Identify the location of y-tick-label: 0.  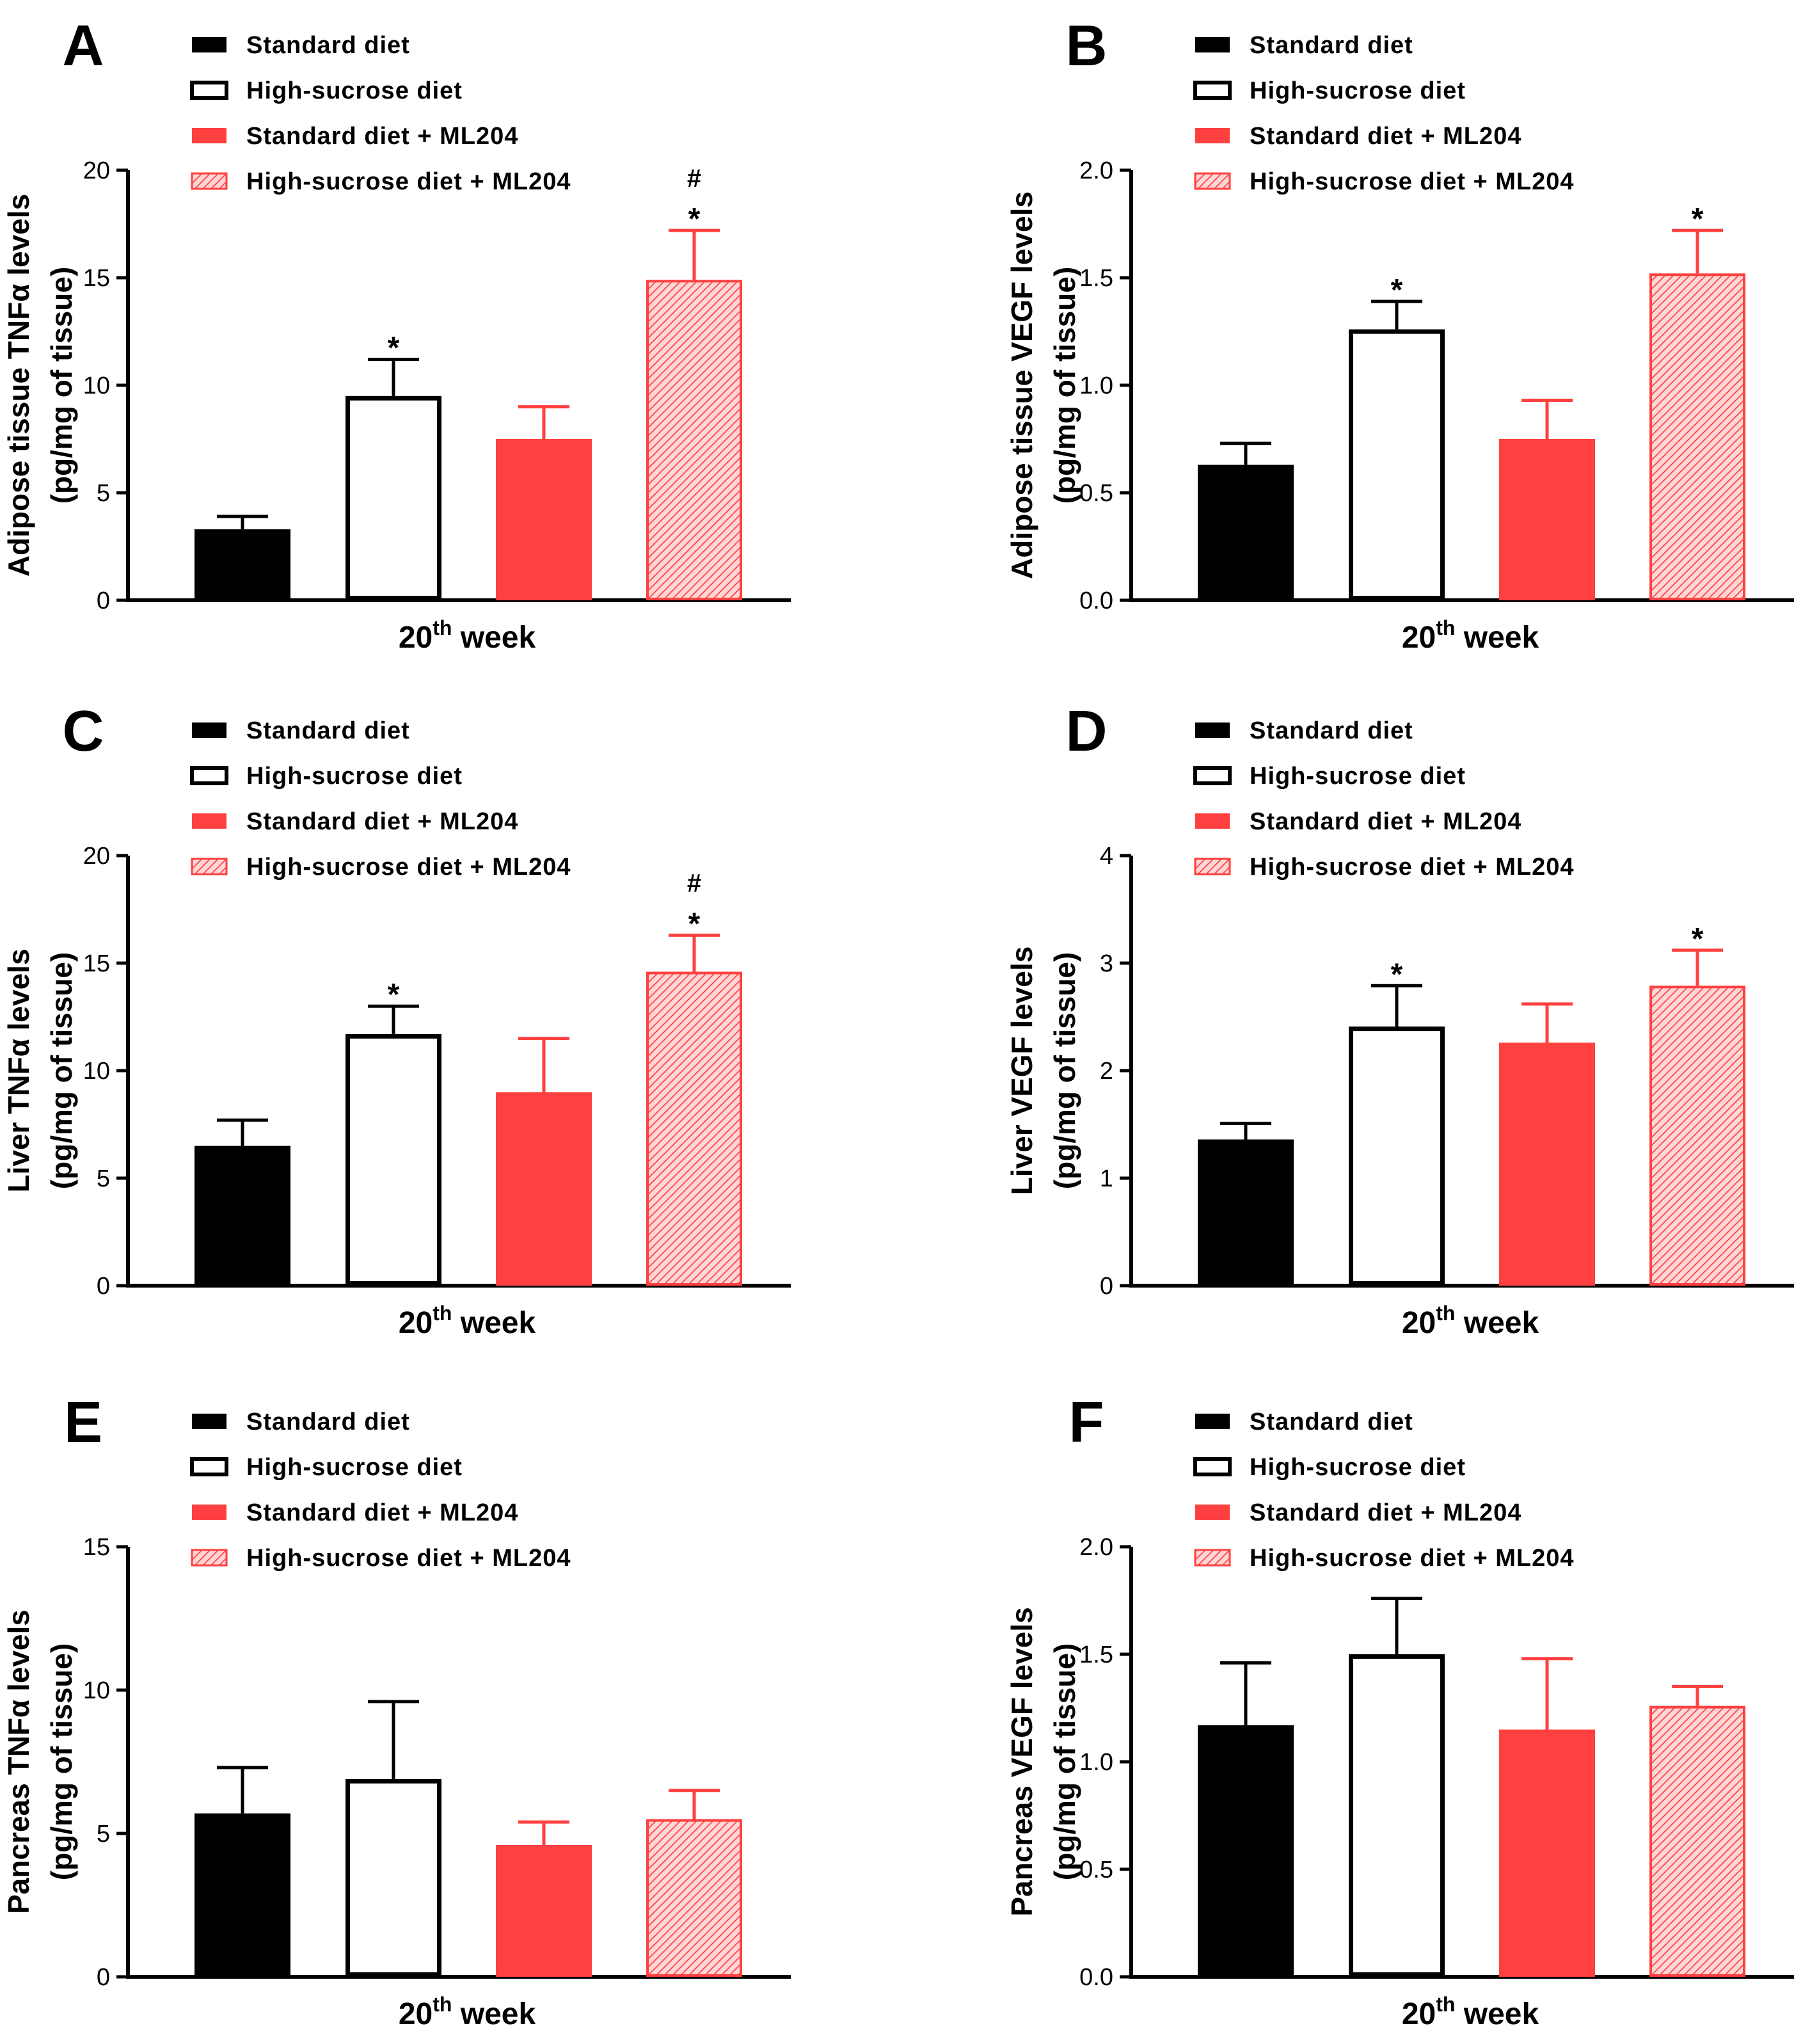
(103, 1286).